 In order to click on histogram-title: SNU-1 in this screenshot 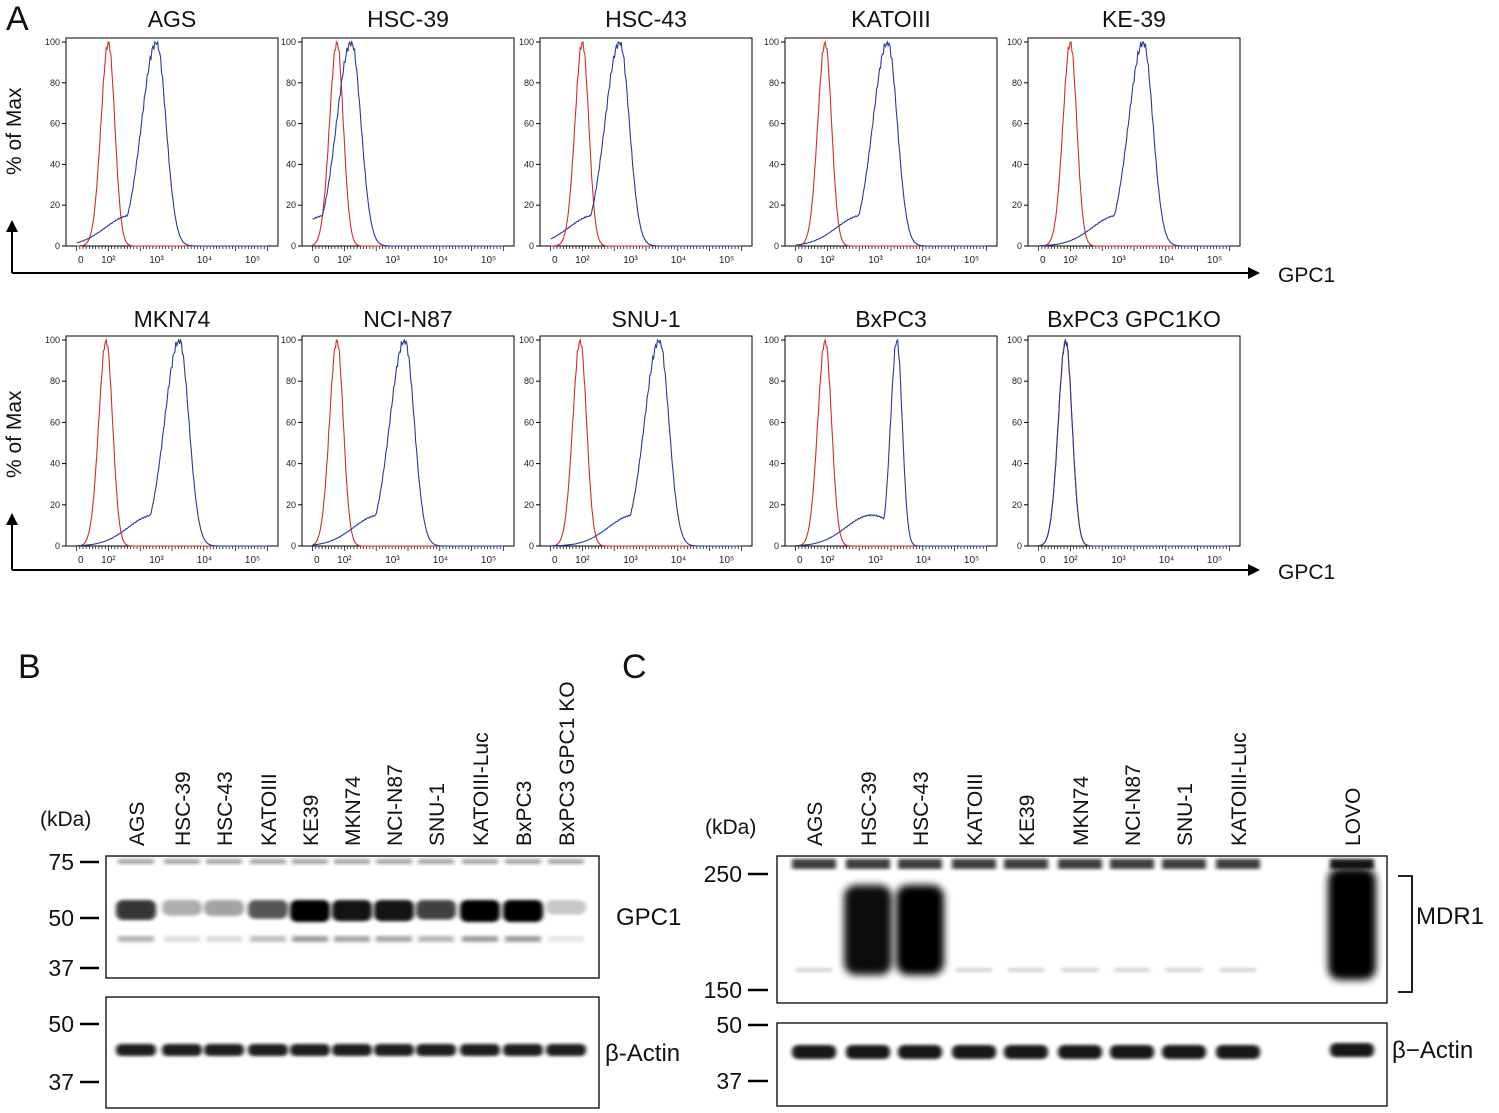, I will do `click(645, 319)`.